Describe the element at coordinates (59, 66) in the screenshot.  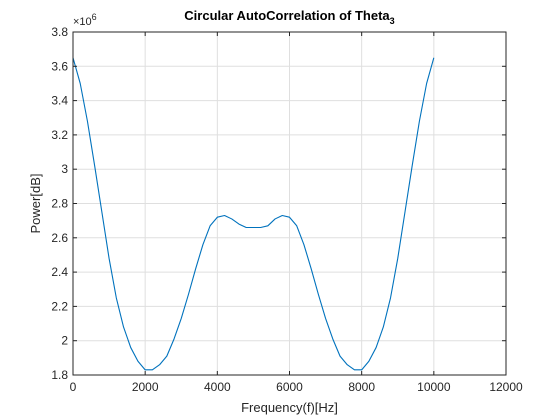
I see `y-tick-label: 3.6` at that location.